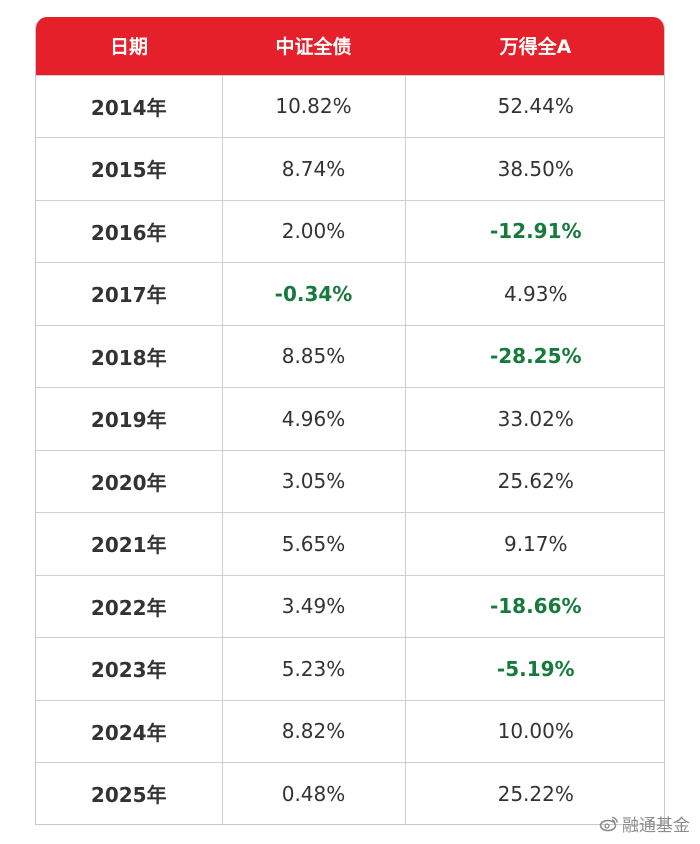 This screenshot has height=844, width=700. I want to click on table-row: 2018年 8.85% -28.25%, so click(350, 356).